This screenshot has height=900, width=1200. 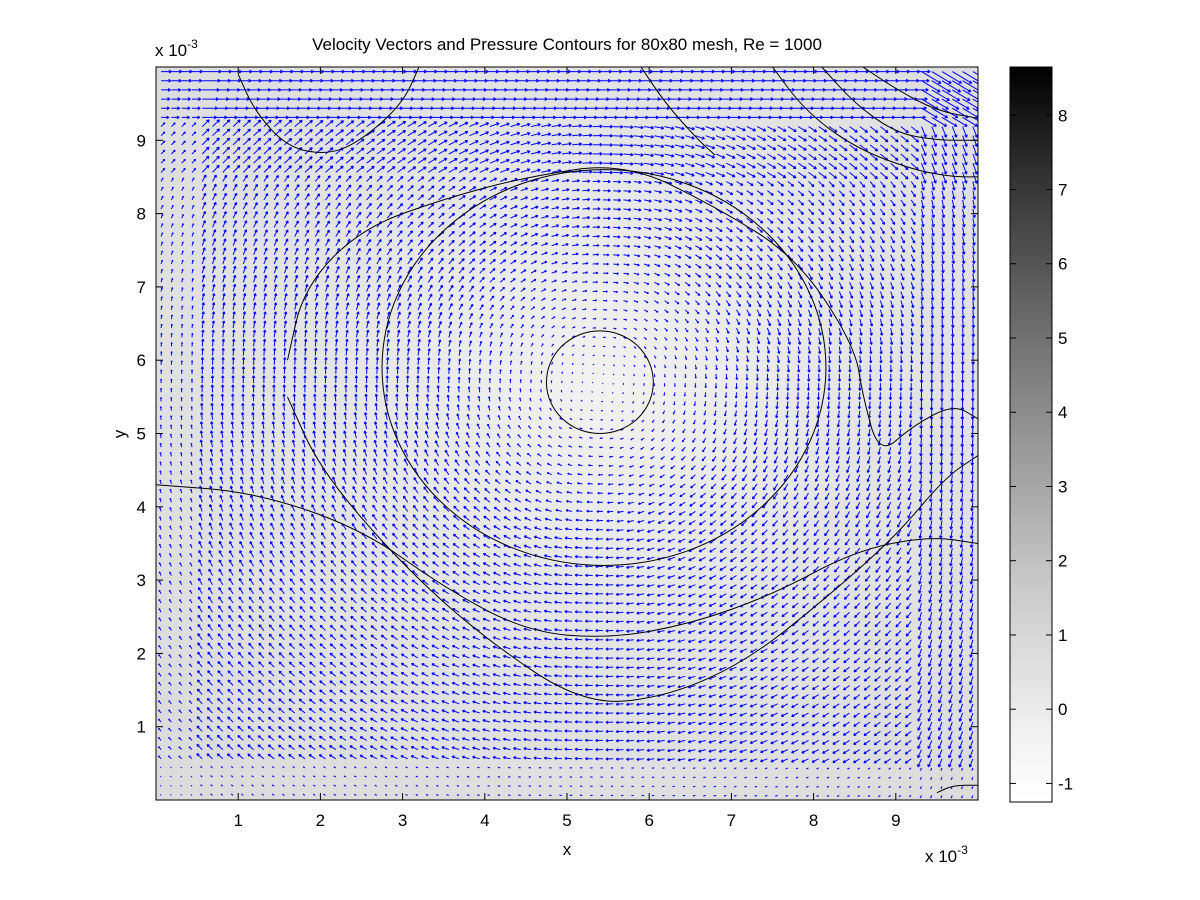 I want to click on y-scale-multiplier: x 10-3, so click(x=176, y=48).